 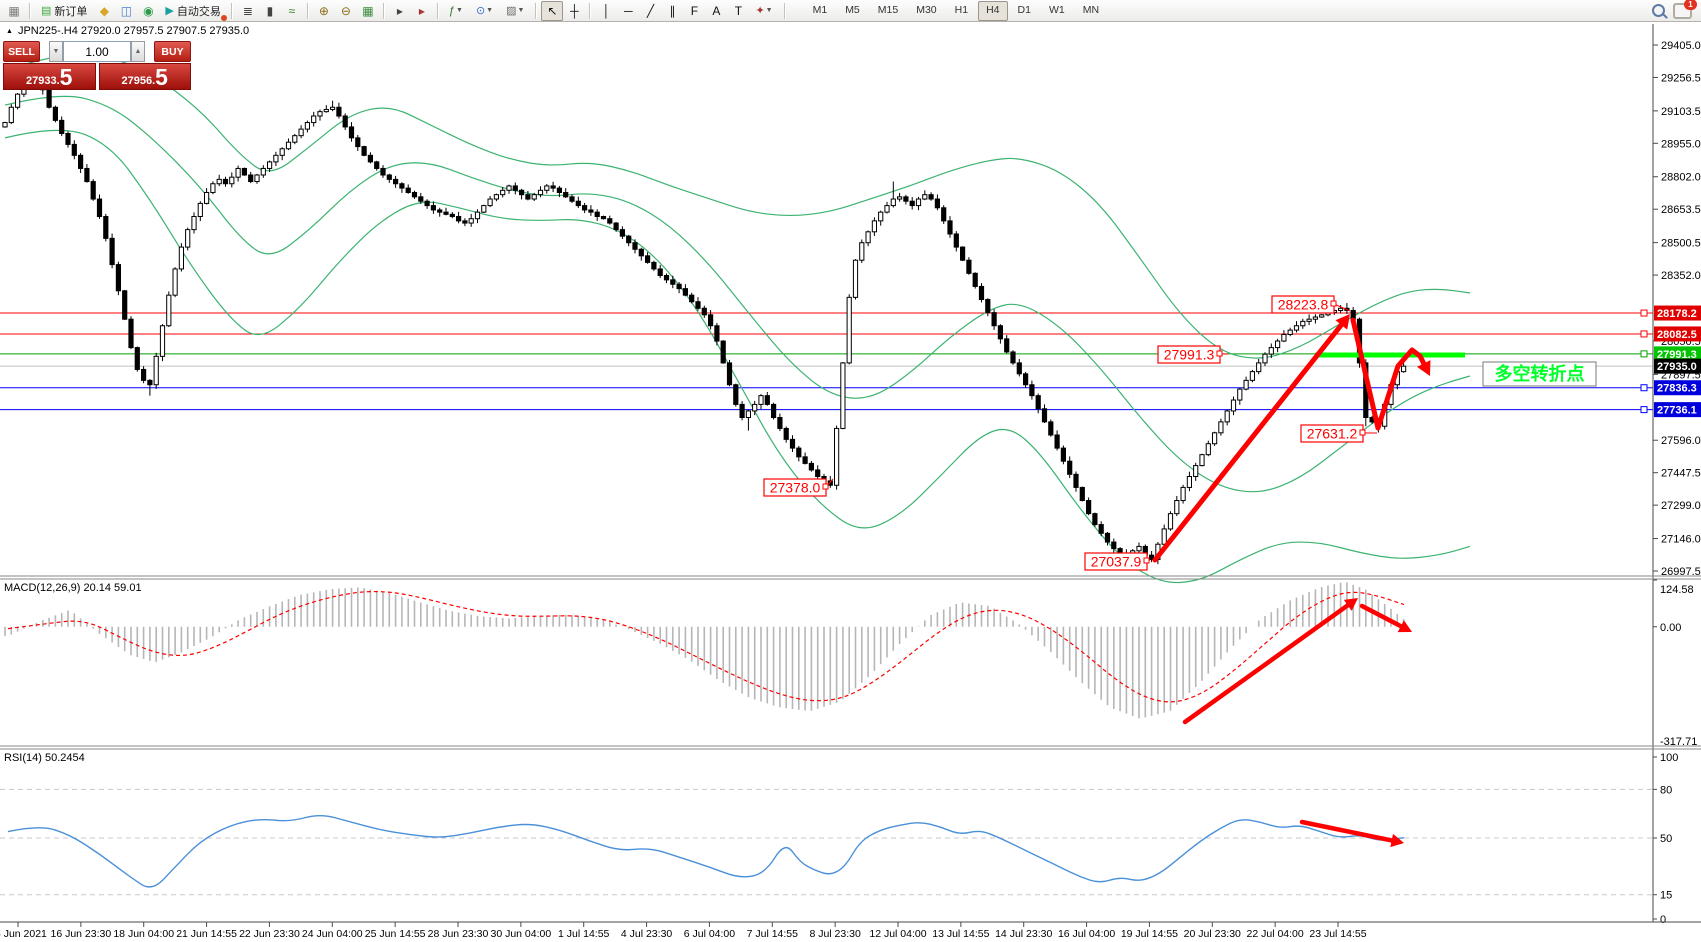 I want to click on svg-text: 100, so click(x=1669, y=758).